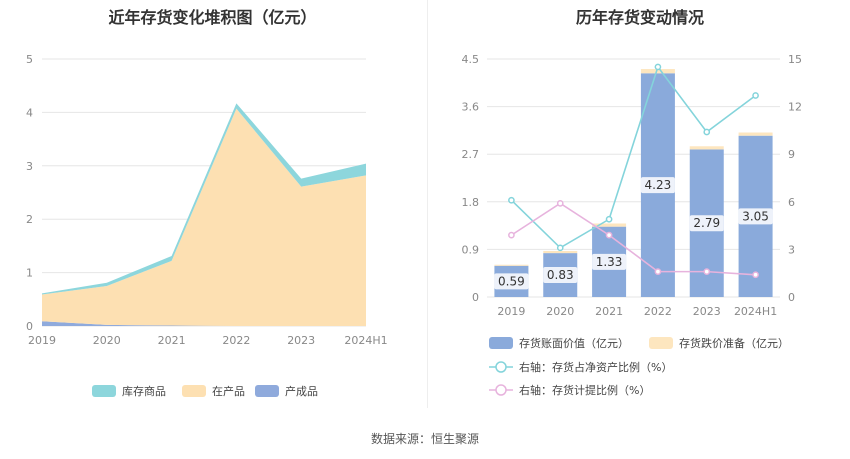  What do you see at coordinates (795, 107) in the screenshot?
I see `y-tick-label-right: 12` at bounding box center [795, 107].